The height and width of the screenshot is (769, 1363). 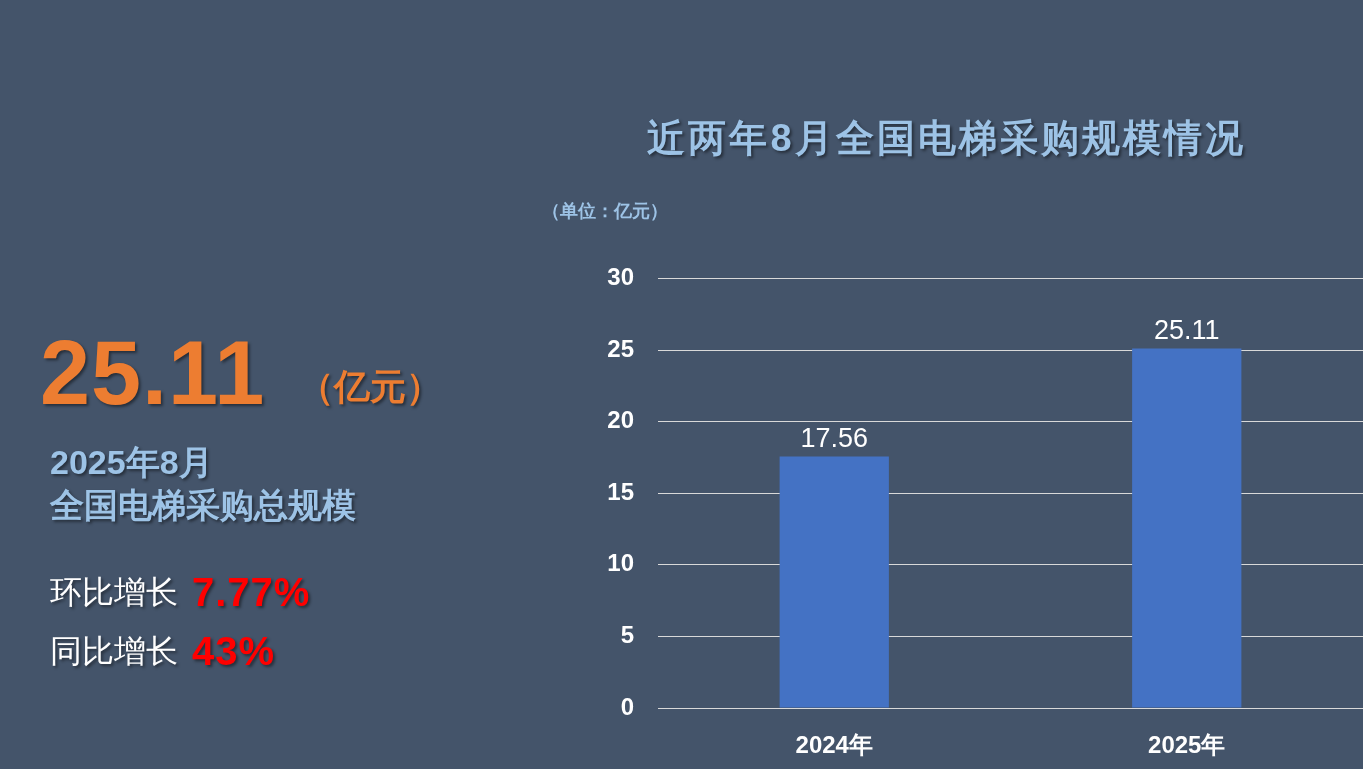 I want to click on y-tick-label: 25, so click(x=620, y=348).